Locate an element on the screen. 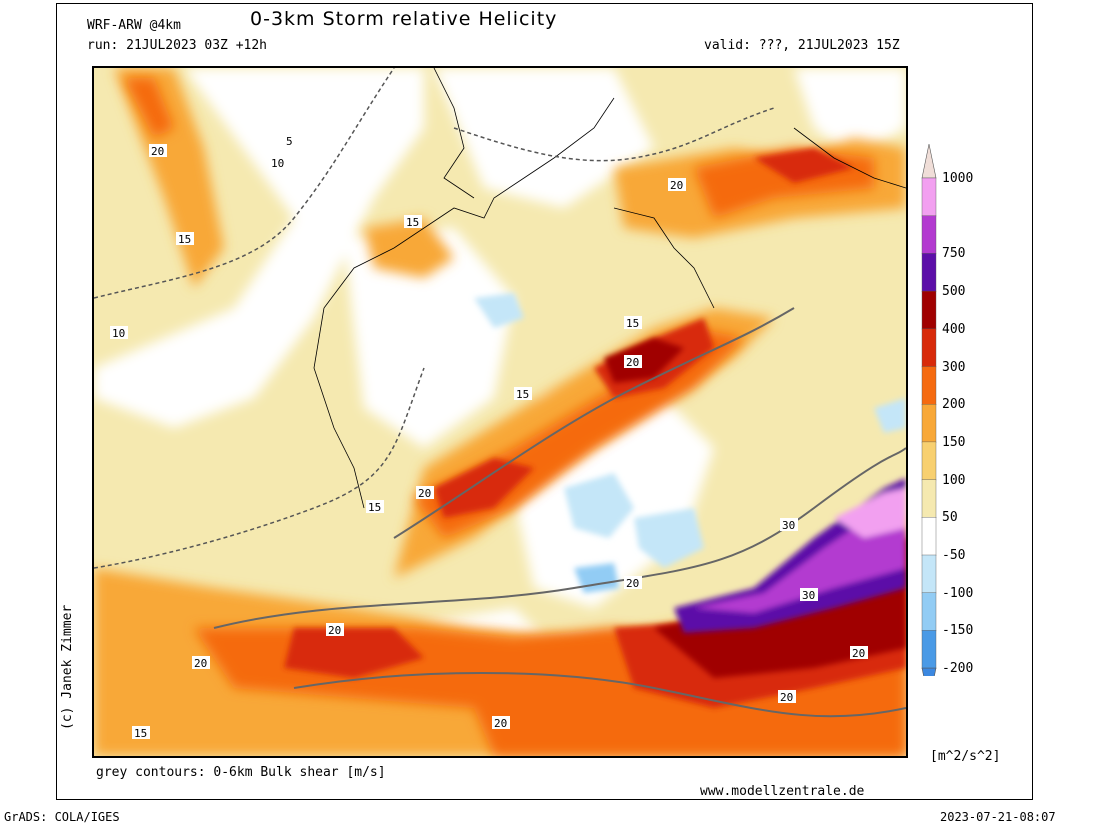 This screenshot has width=1100, height=825. legend-label: 300 is located at coordinates (954, 367).